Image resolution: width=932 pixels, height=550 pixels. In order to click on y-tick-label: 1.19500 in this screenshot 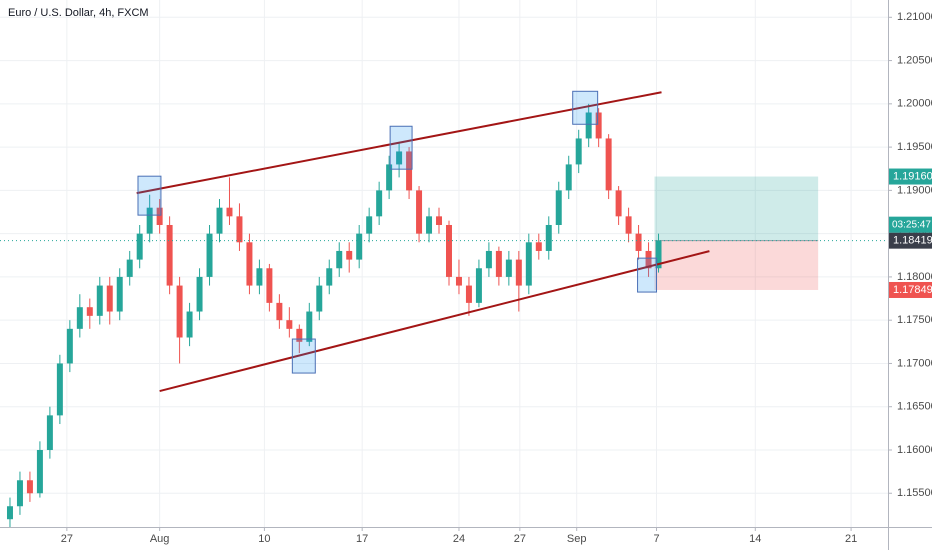, I will do `click(914, 147)`.